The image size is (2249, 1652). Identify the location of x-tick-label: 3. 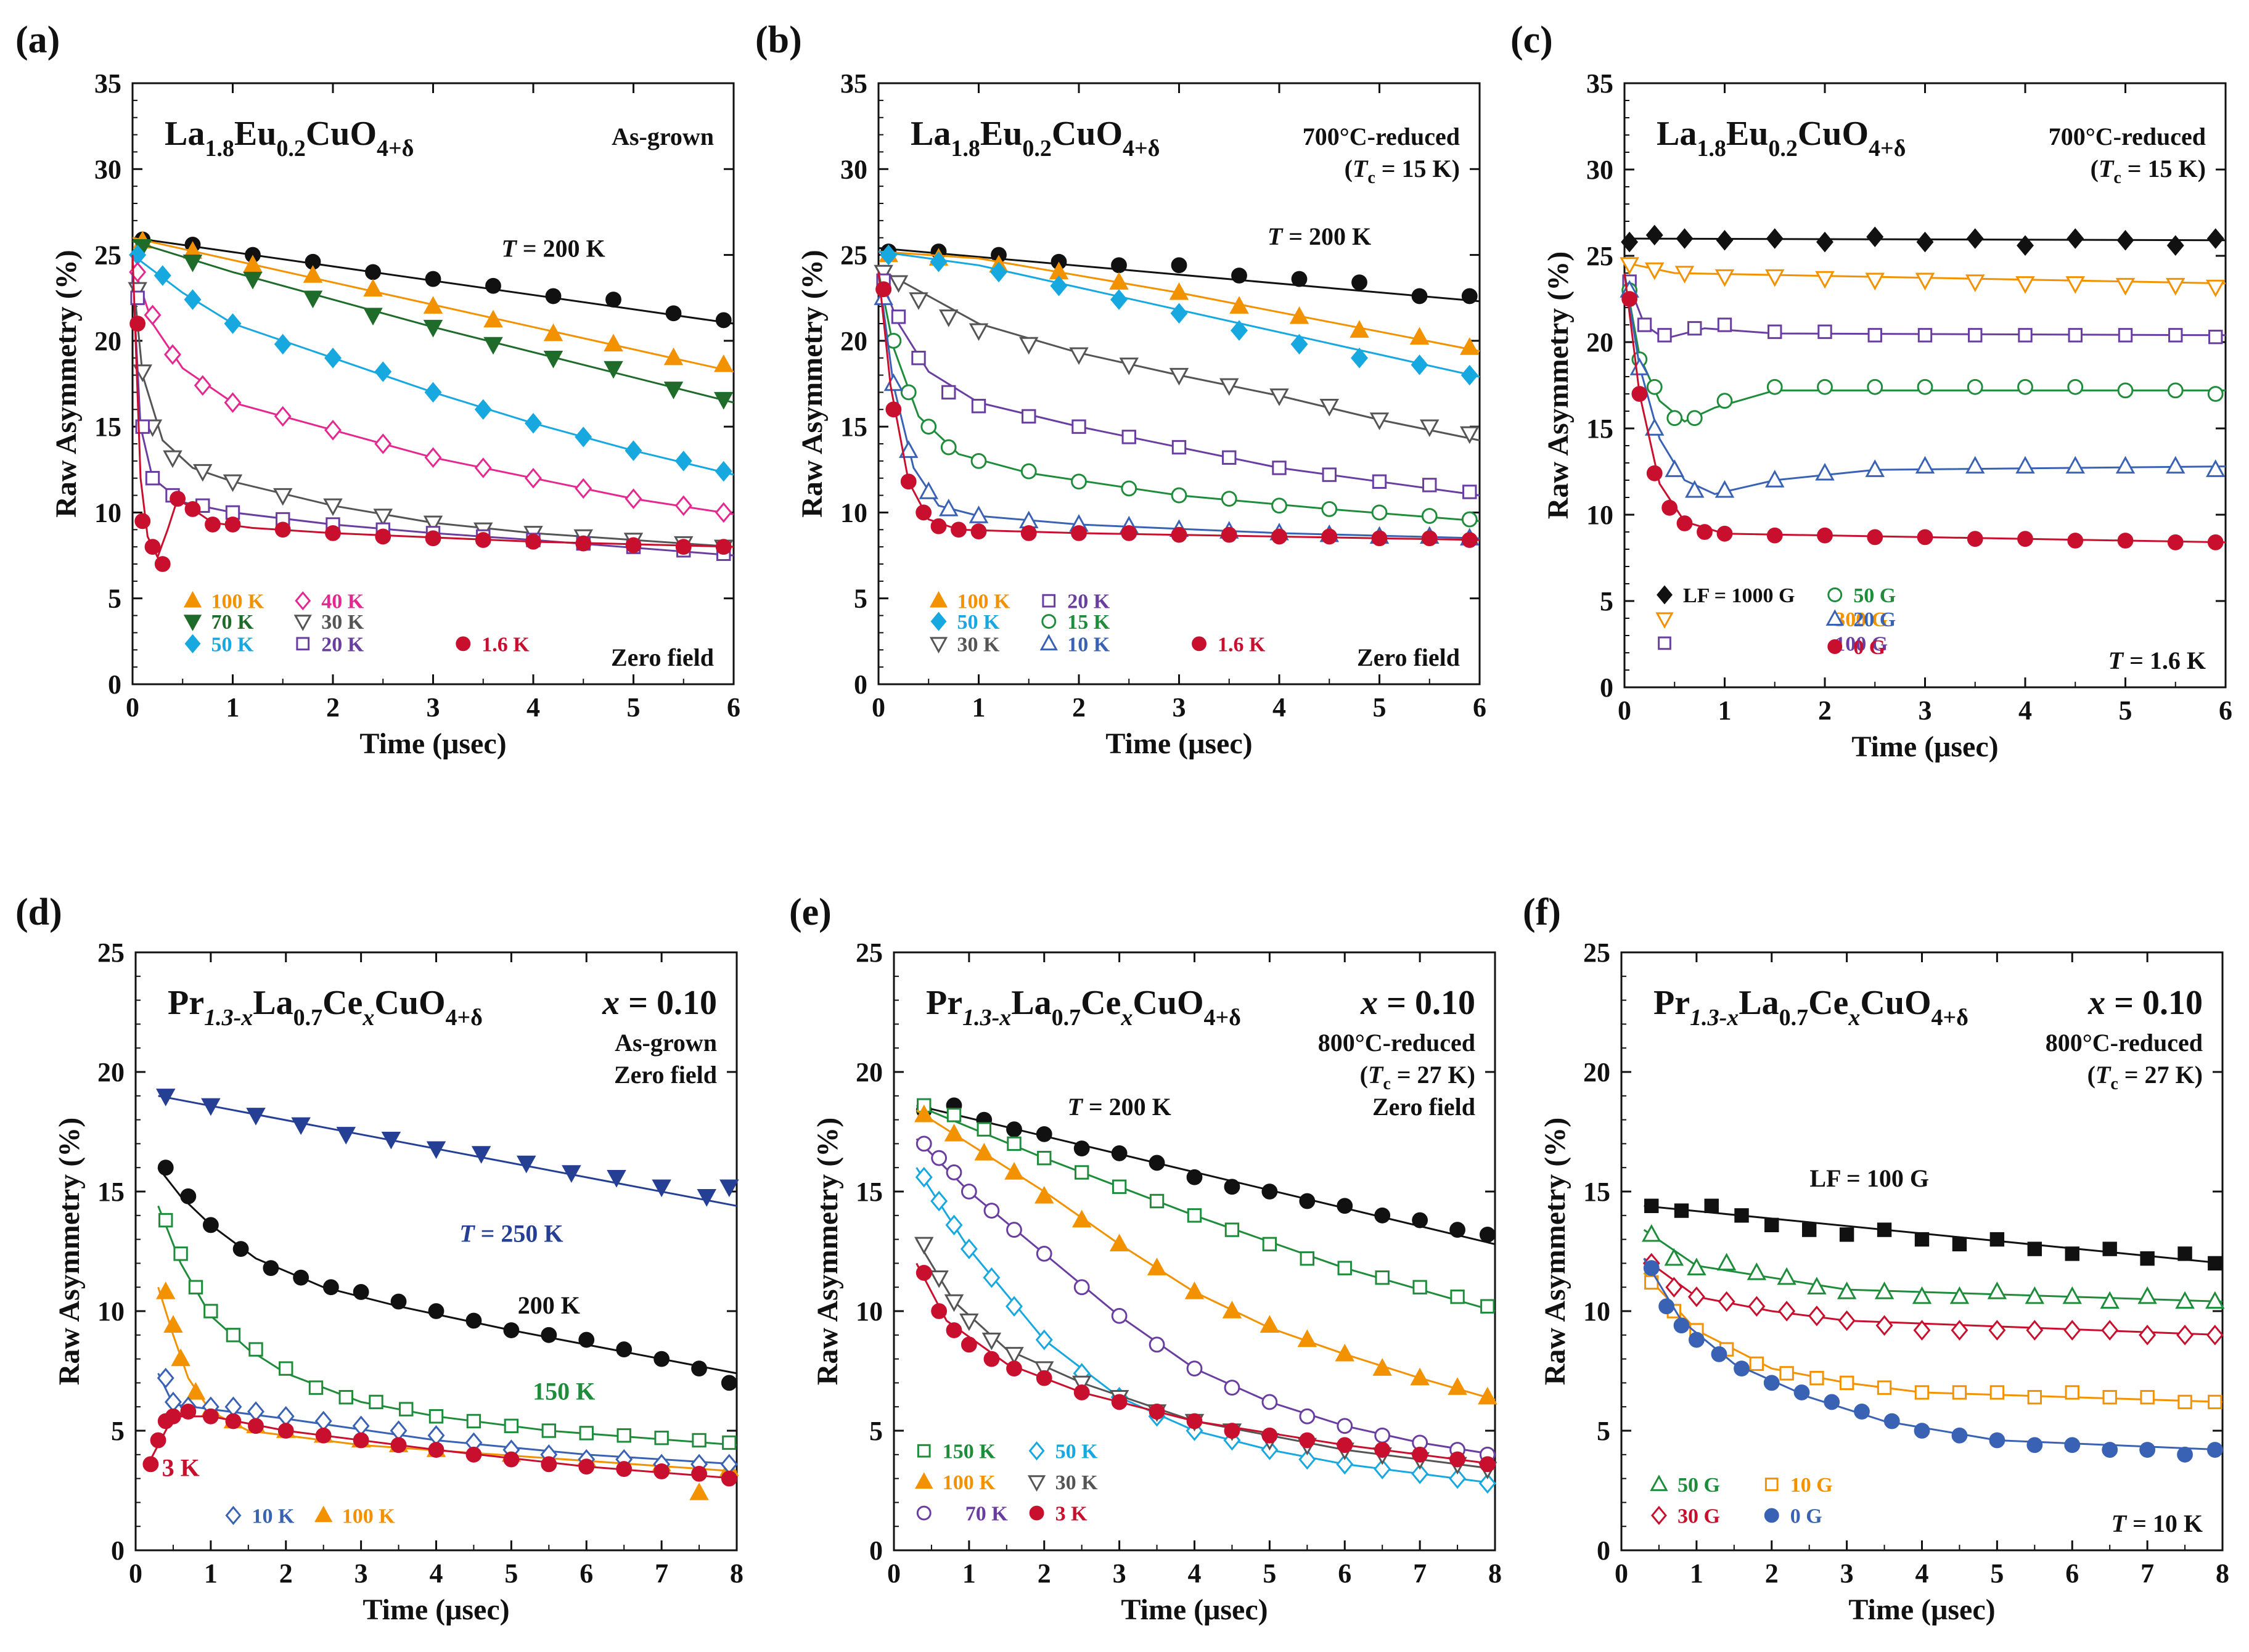
(433, 707).